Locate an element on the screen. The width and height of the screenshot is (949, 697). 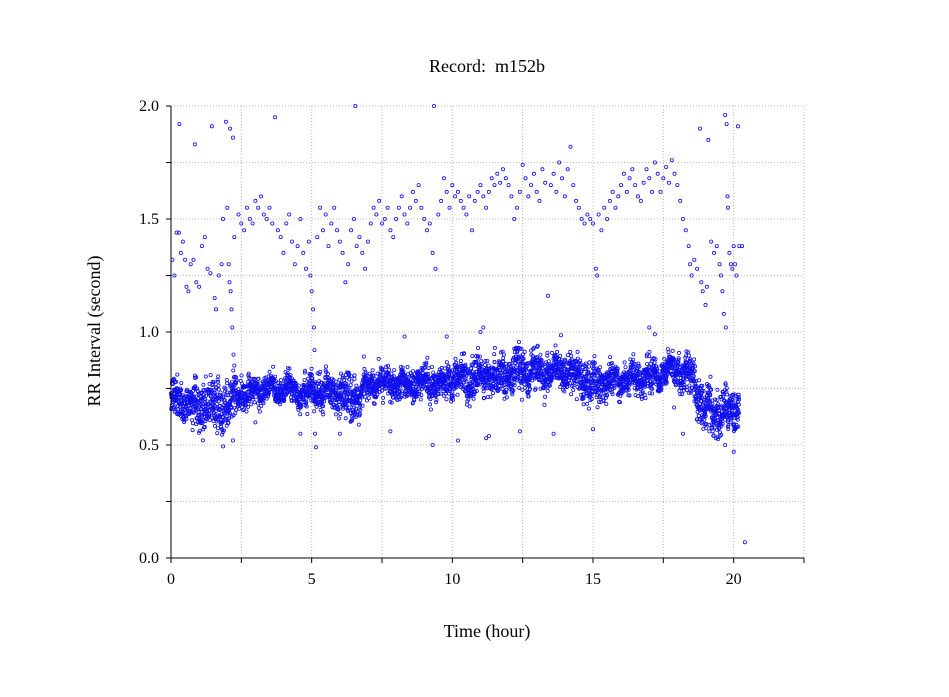
x-tick-label: 20 is located at coordinates (734, 579).